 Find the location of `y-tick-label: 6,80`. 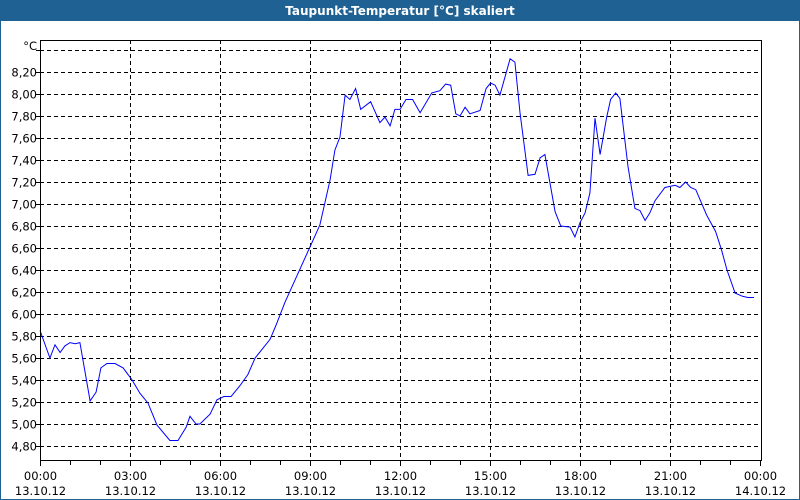

y-tick-label: 6,80 is located at coordinates (24, 227).